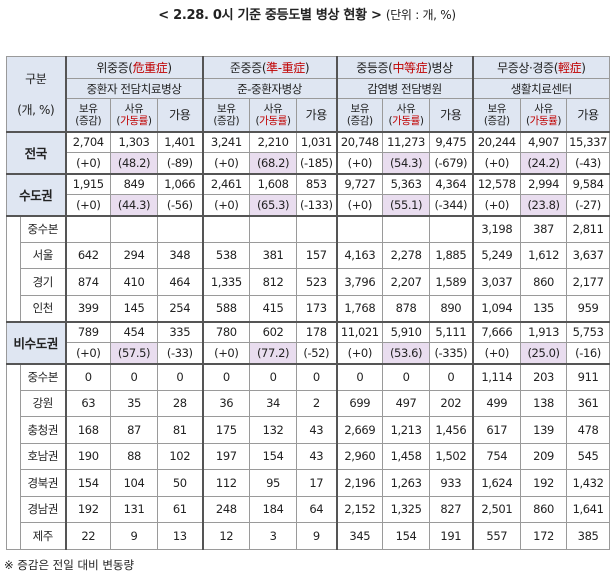 The width and height of the screenshot is (614, 579). I want to click on utilization-value: (57.5), so click(134, 352).